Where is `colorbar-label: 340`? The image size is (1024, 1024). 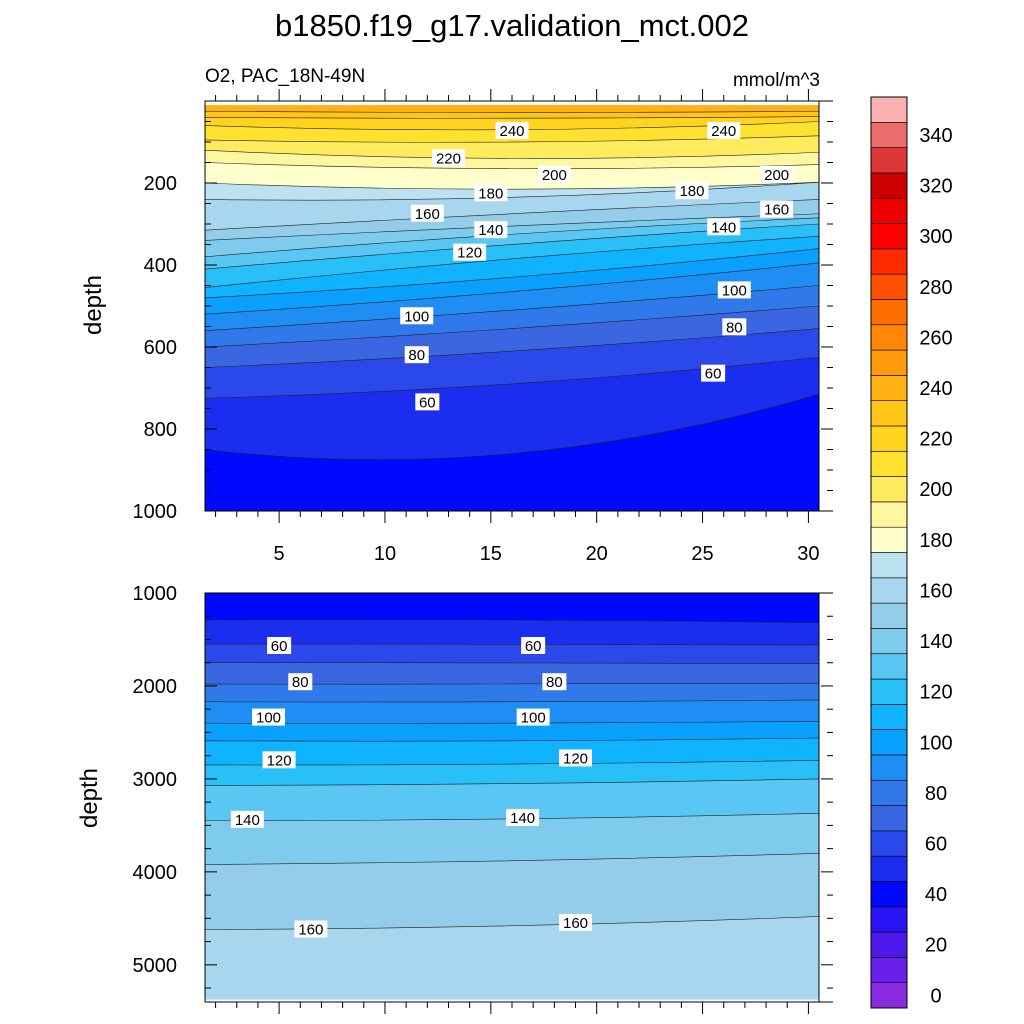 colorbar-label: 340 is located at coordinates (935, 136).